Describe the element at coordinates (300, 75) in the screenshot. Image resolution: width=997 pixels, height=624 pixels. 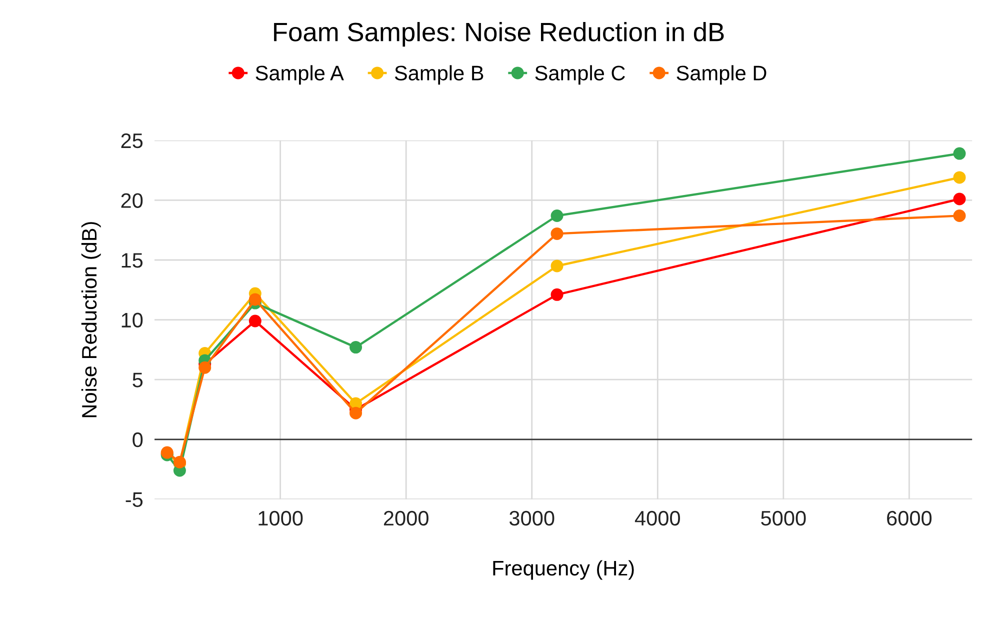
I see `legend-label: Sample A` at that location.